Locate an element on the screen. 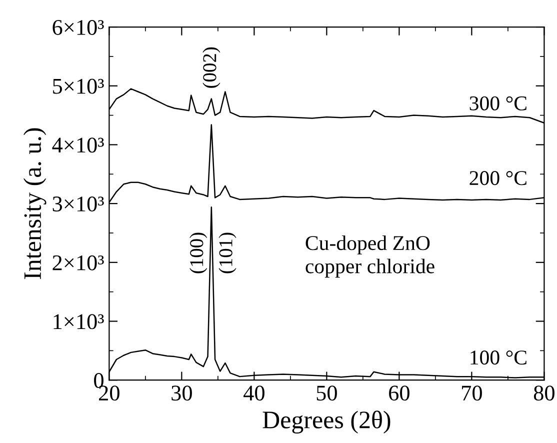 The width and height of the screenshot is (557, 443). annotation: (002) is located at coordinates (211, 67).